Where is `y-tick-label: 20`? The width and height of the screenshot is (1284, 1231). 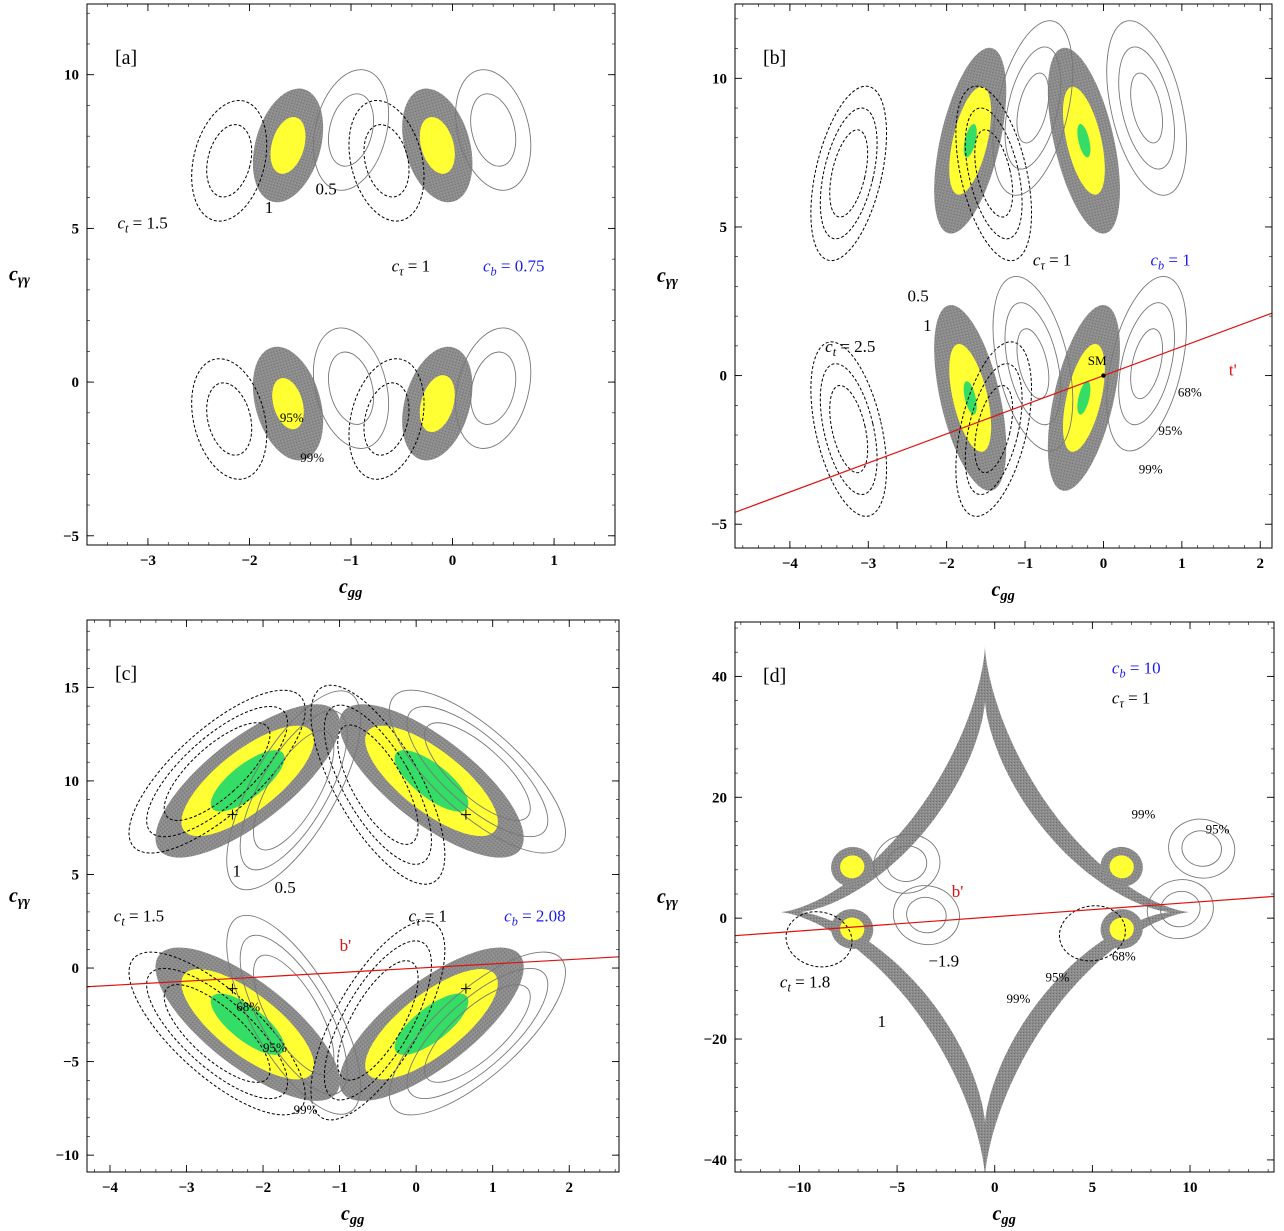 y-tick-label: 20 is located at coordinates (719, 798).